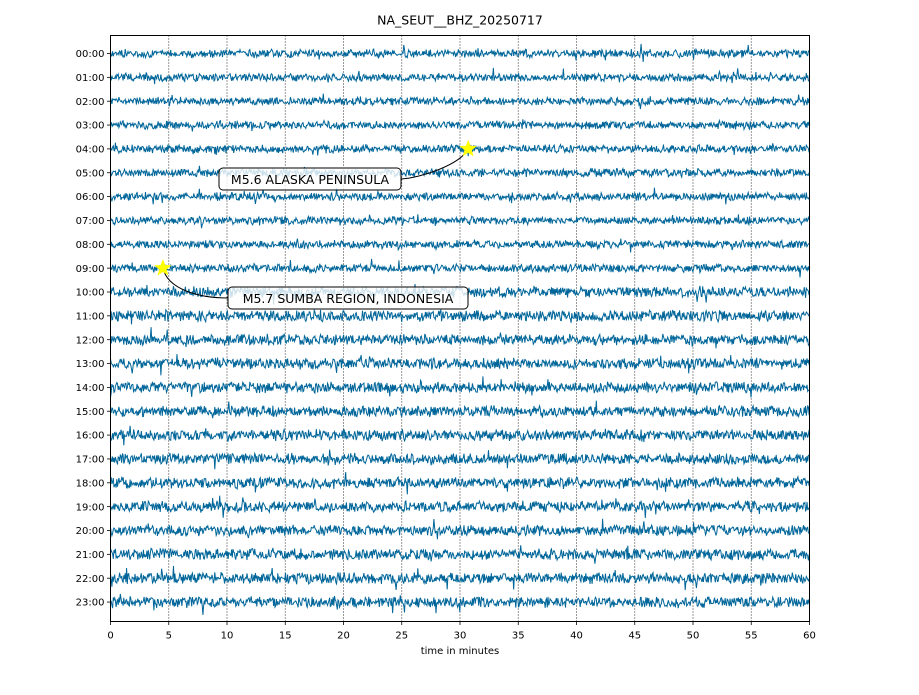 Image resolution: width=919 pixels, height=695 pixels. I want to click on y-tick-label: 05:00, so click(90, 173).